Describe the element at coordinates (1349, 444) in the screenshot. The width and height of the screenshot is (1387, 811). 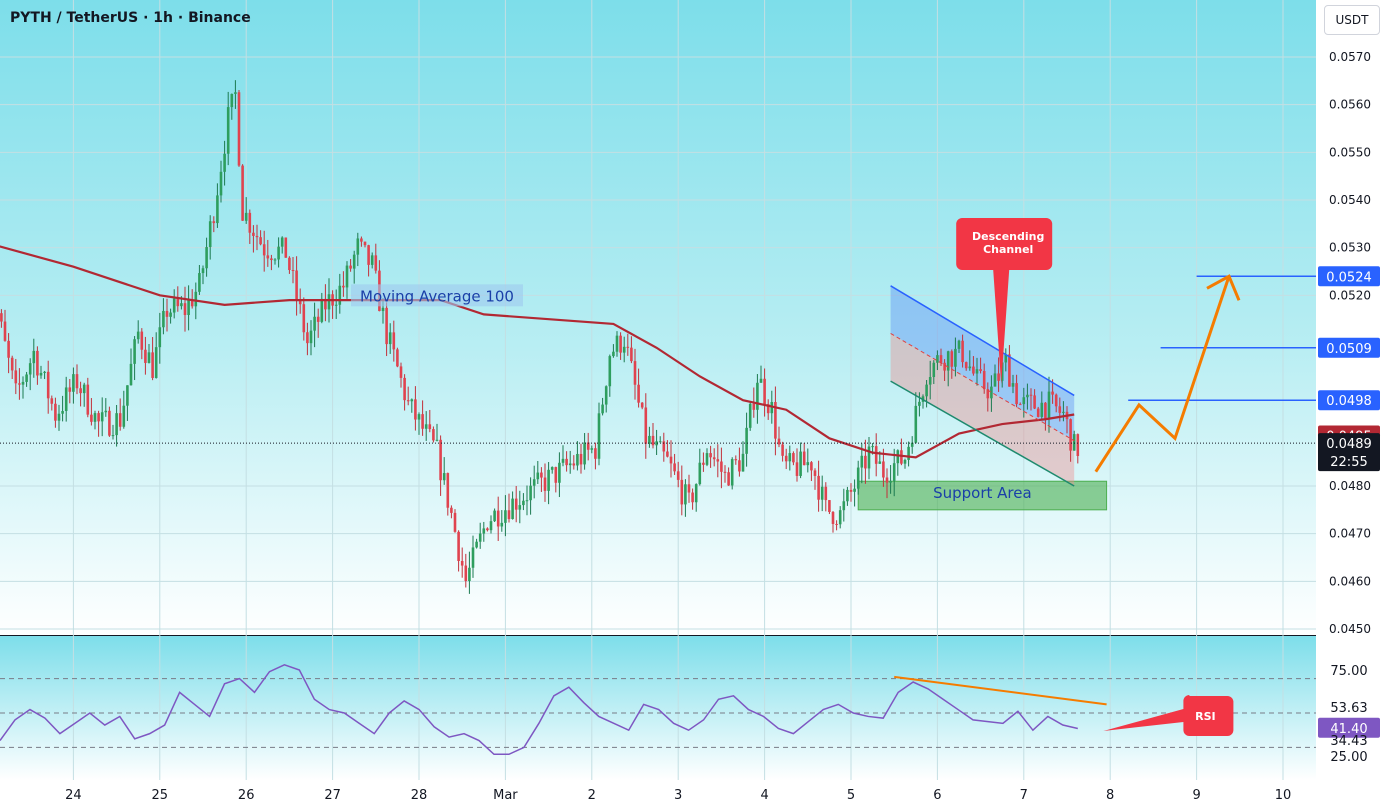
I see `current-price-label: 0.0489` at that location.